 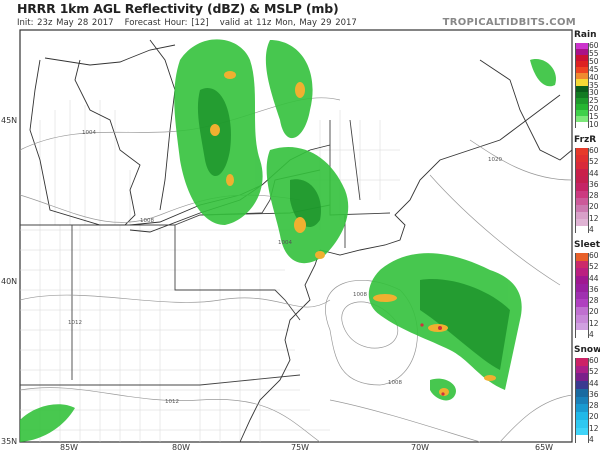 What do you see at coordinates (594, 61) in the screenshot?
I see `legend-tick: 50` at bounding box center [594, 61].